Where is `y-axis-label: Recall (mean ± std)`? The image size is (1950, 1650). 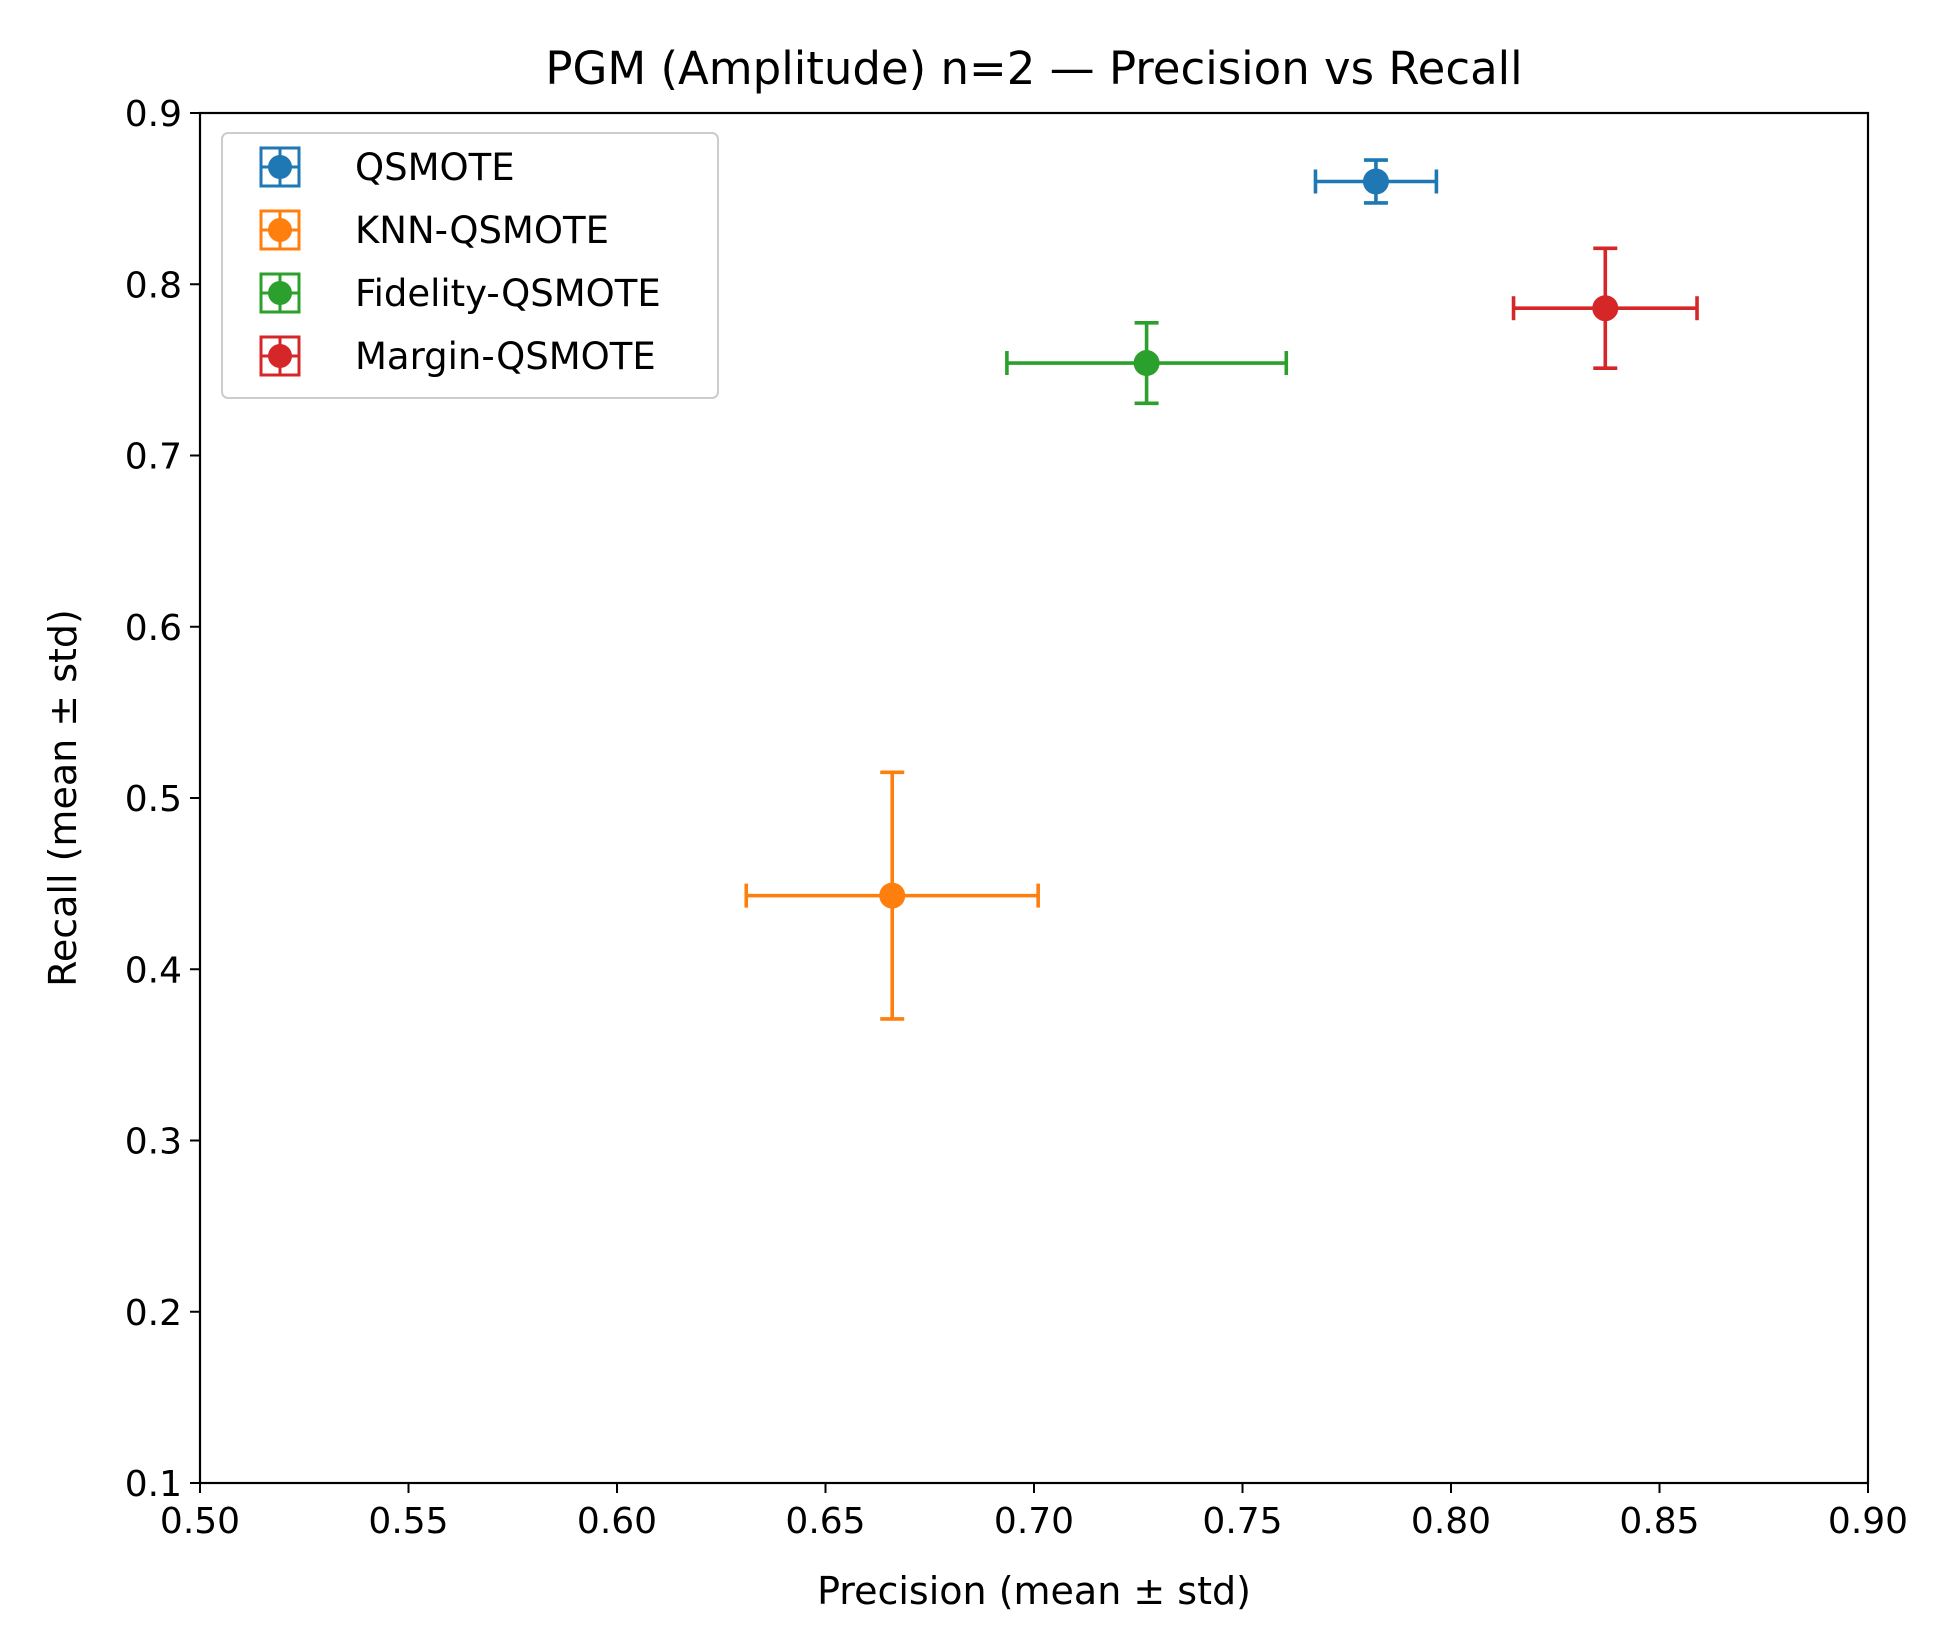
y-axis-label: Recall (mean ± std) is located at coordinates (63, 798).